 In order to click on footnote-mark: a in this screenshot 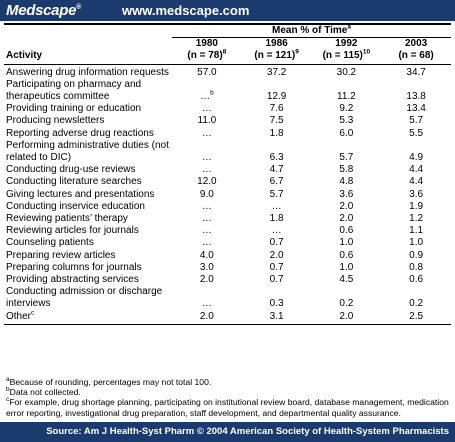, I will do `click(8, 380)`.